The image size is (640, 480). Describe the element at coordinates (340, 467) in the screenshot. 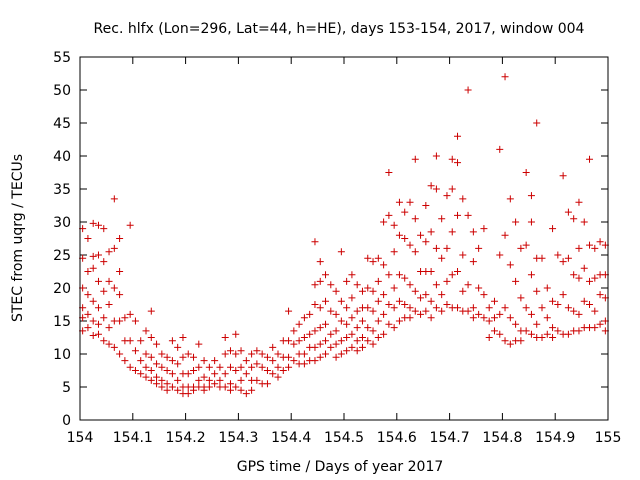

I see `x-axis-label: GPS time / Days of year 2017` at that location.